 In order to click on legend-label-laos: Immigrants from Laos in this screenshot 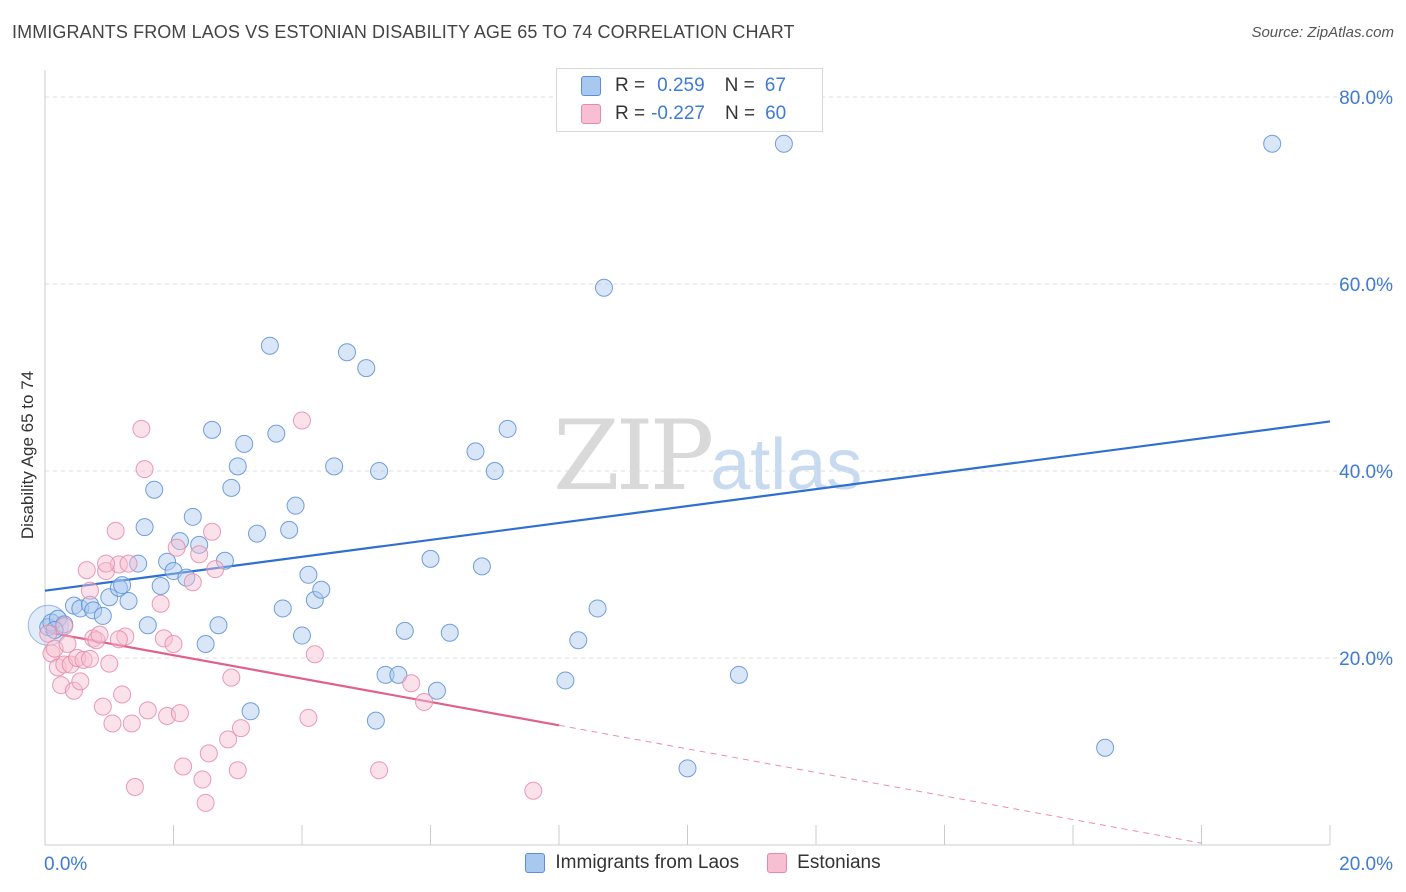, I will do `click(647, 862)`.